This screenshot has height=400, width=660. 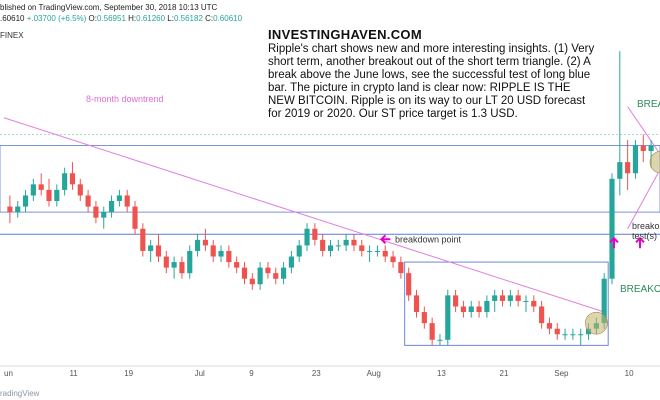 I want to click on tradingview-footer: radingView, so click(x=20, y=393).